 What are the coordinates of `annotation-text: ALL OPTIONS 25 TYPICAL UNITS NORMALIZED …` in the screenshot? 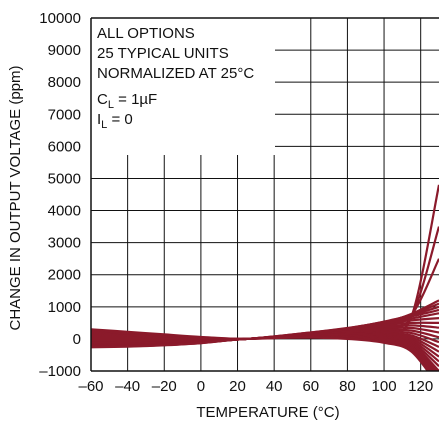 It's located at (175, 78).